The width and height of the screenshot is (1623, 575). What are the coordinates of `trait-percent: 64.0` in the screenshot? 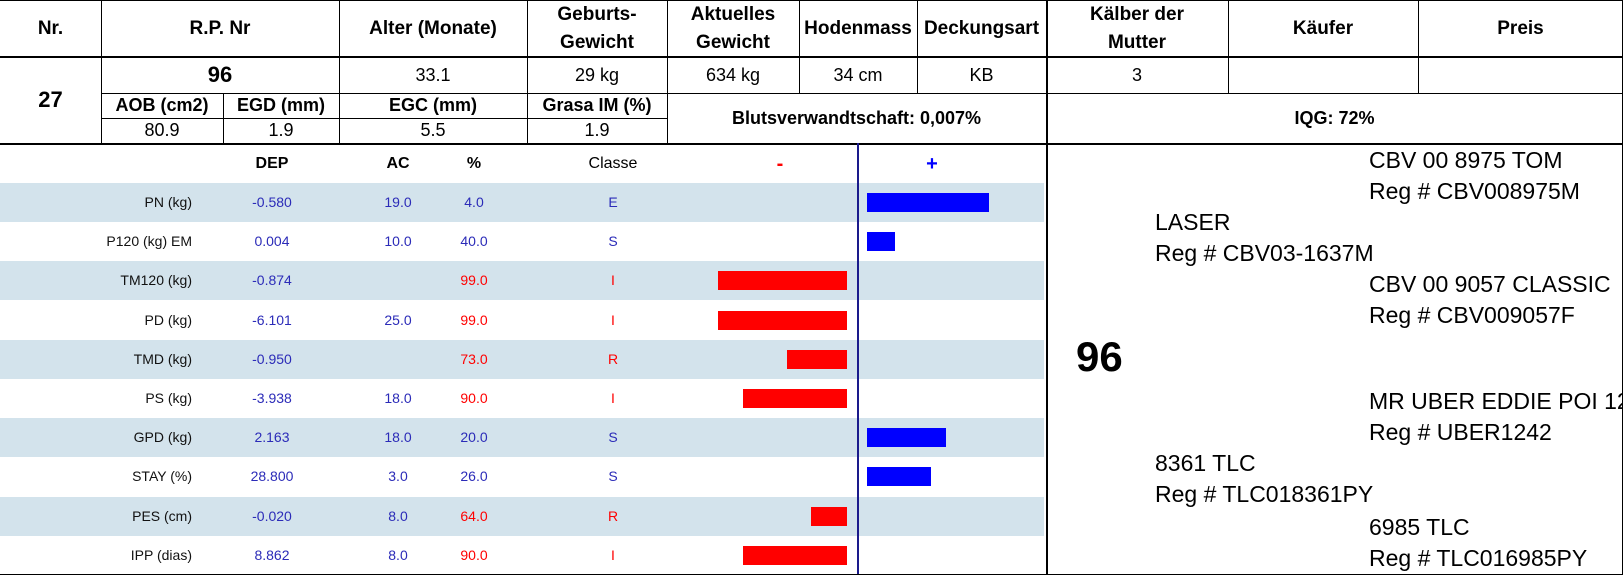 It's located at (474, 515).